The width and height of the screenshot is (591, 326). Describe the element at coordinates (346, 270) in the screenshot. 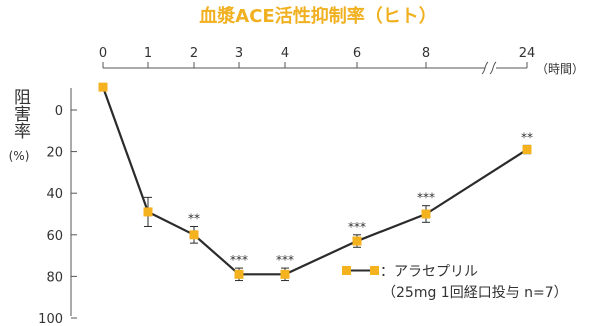

I see `legend-marker-left` at that location.